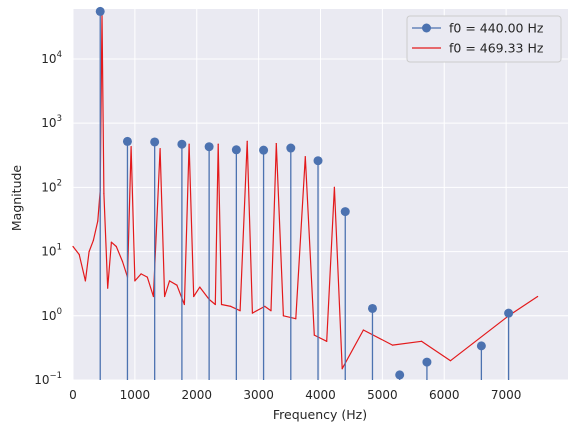 The image size is (578, 432). I want to click on y-tick-label: 10¹, so click(51, 251).